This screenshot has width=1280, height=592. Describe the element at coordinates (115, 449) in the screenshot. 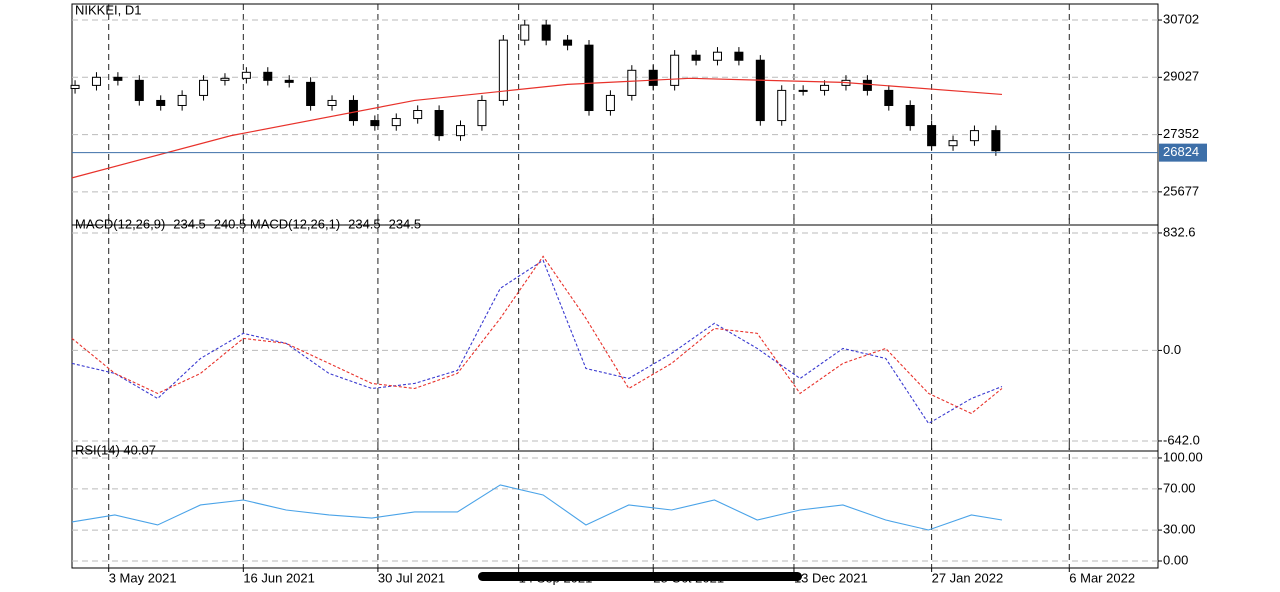

I see `panel-title: RSI(14) 40.07` at that location.